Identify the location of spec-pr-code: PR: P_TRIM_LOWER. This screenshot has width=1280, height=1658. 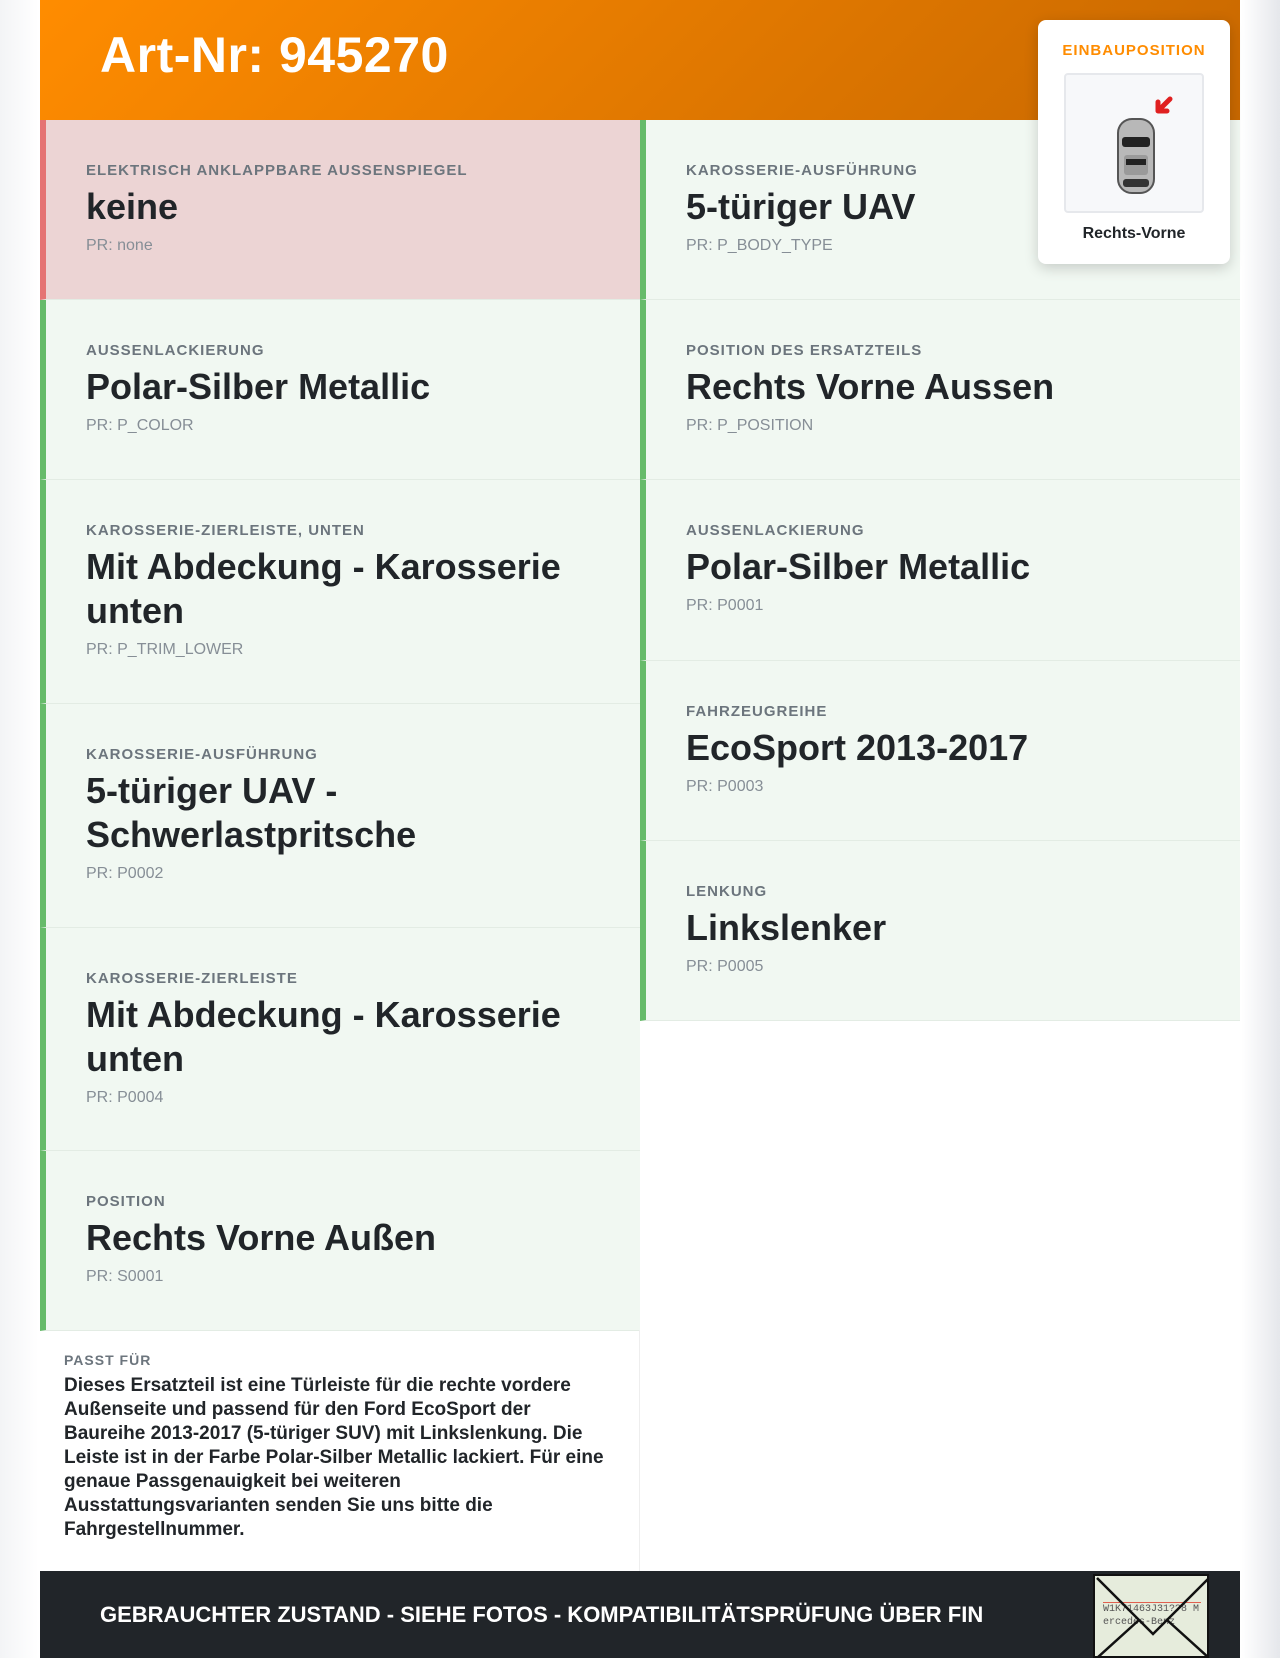
(165, 649).